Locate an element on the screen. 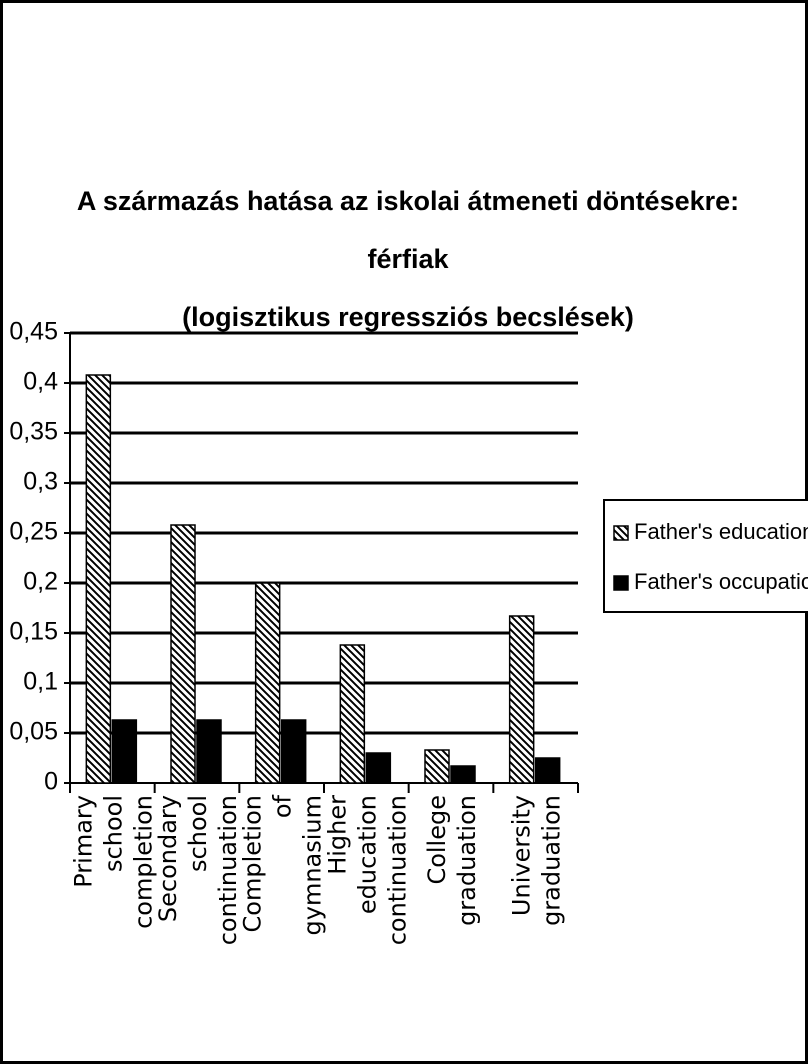 The height and width of the screenshot is (1064, 808). legend-box is located at coordinates (705, 556).